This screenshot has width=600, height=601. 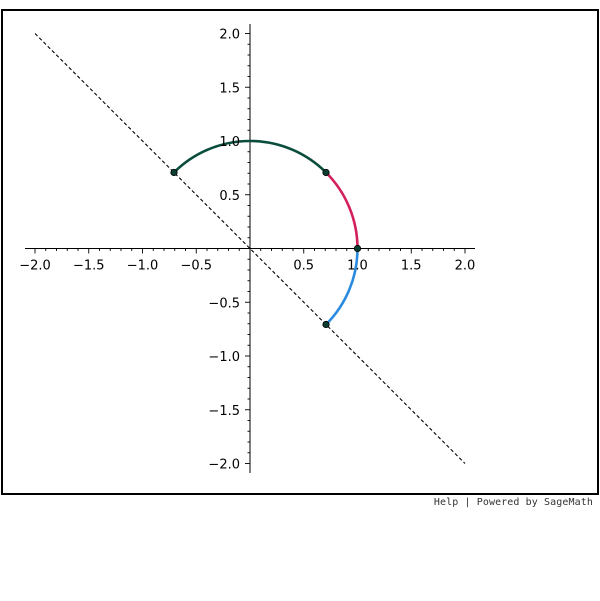 What do you see at coordinates (229, 35) in the screenshot?
I see `y-tick-label: 2.0` at bounding box center [229, 35].